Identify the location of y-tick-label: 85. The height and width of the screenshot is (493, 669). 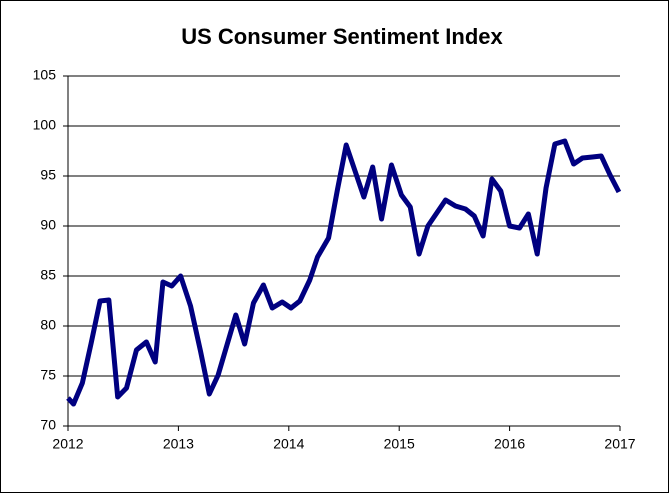
(48, 275).